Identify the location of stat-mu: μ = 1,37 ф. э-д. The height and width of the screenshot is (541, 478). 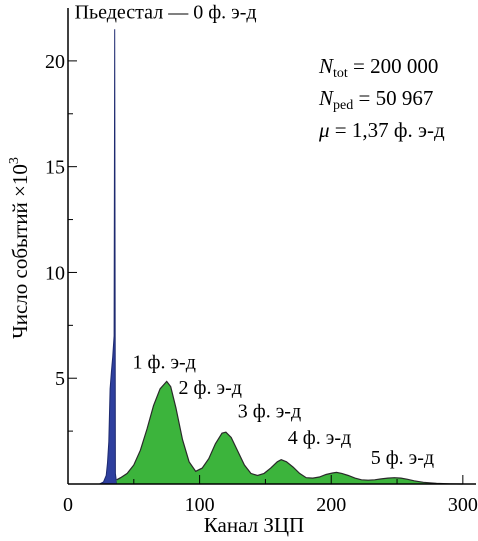
(382, 130).